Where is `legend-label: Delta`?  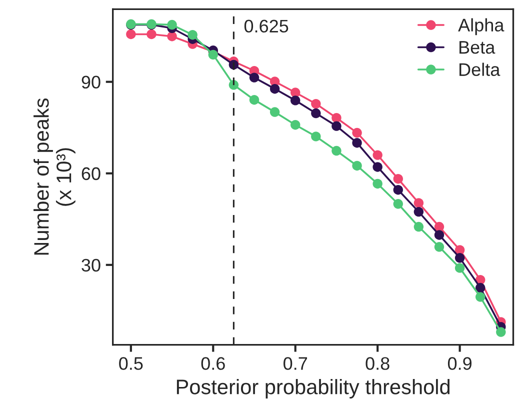 legend-label: Delta is located at coordinates (480, 69).